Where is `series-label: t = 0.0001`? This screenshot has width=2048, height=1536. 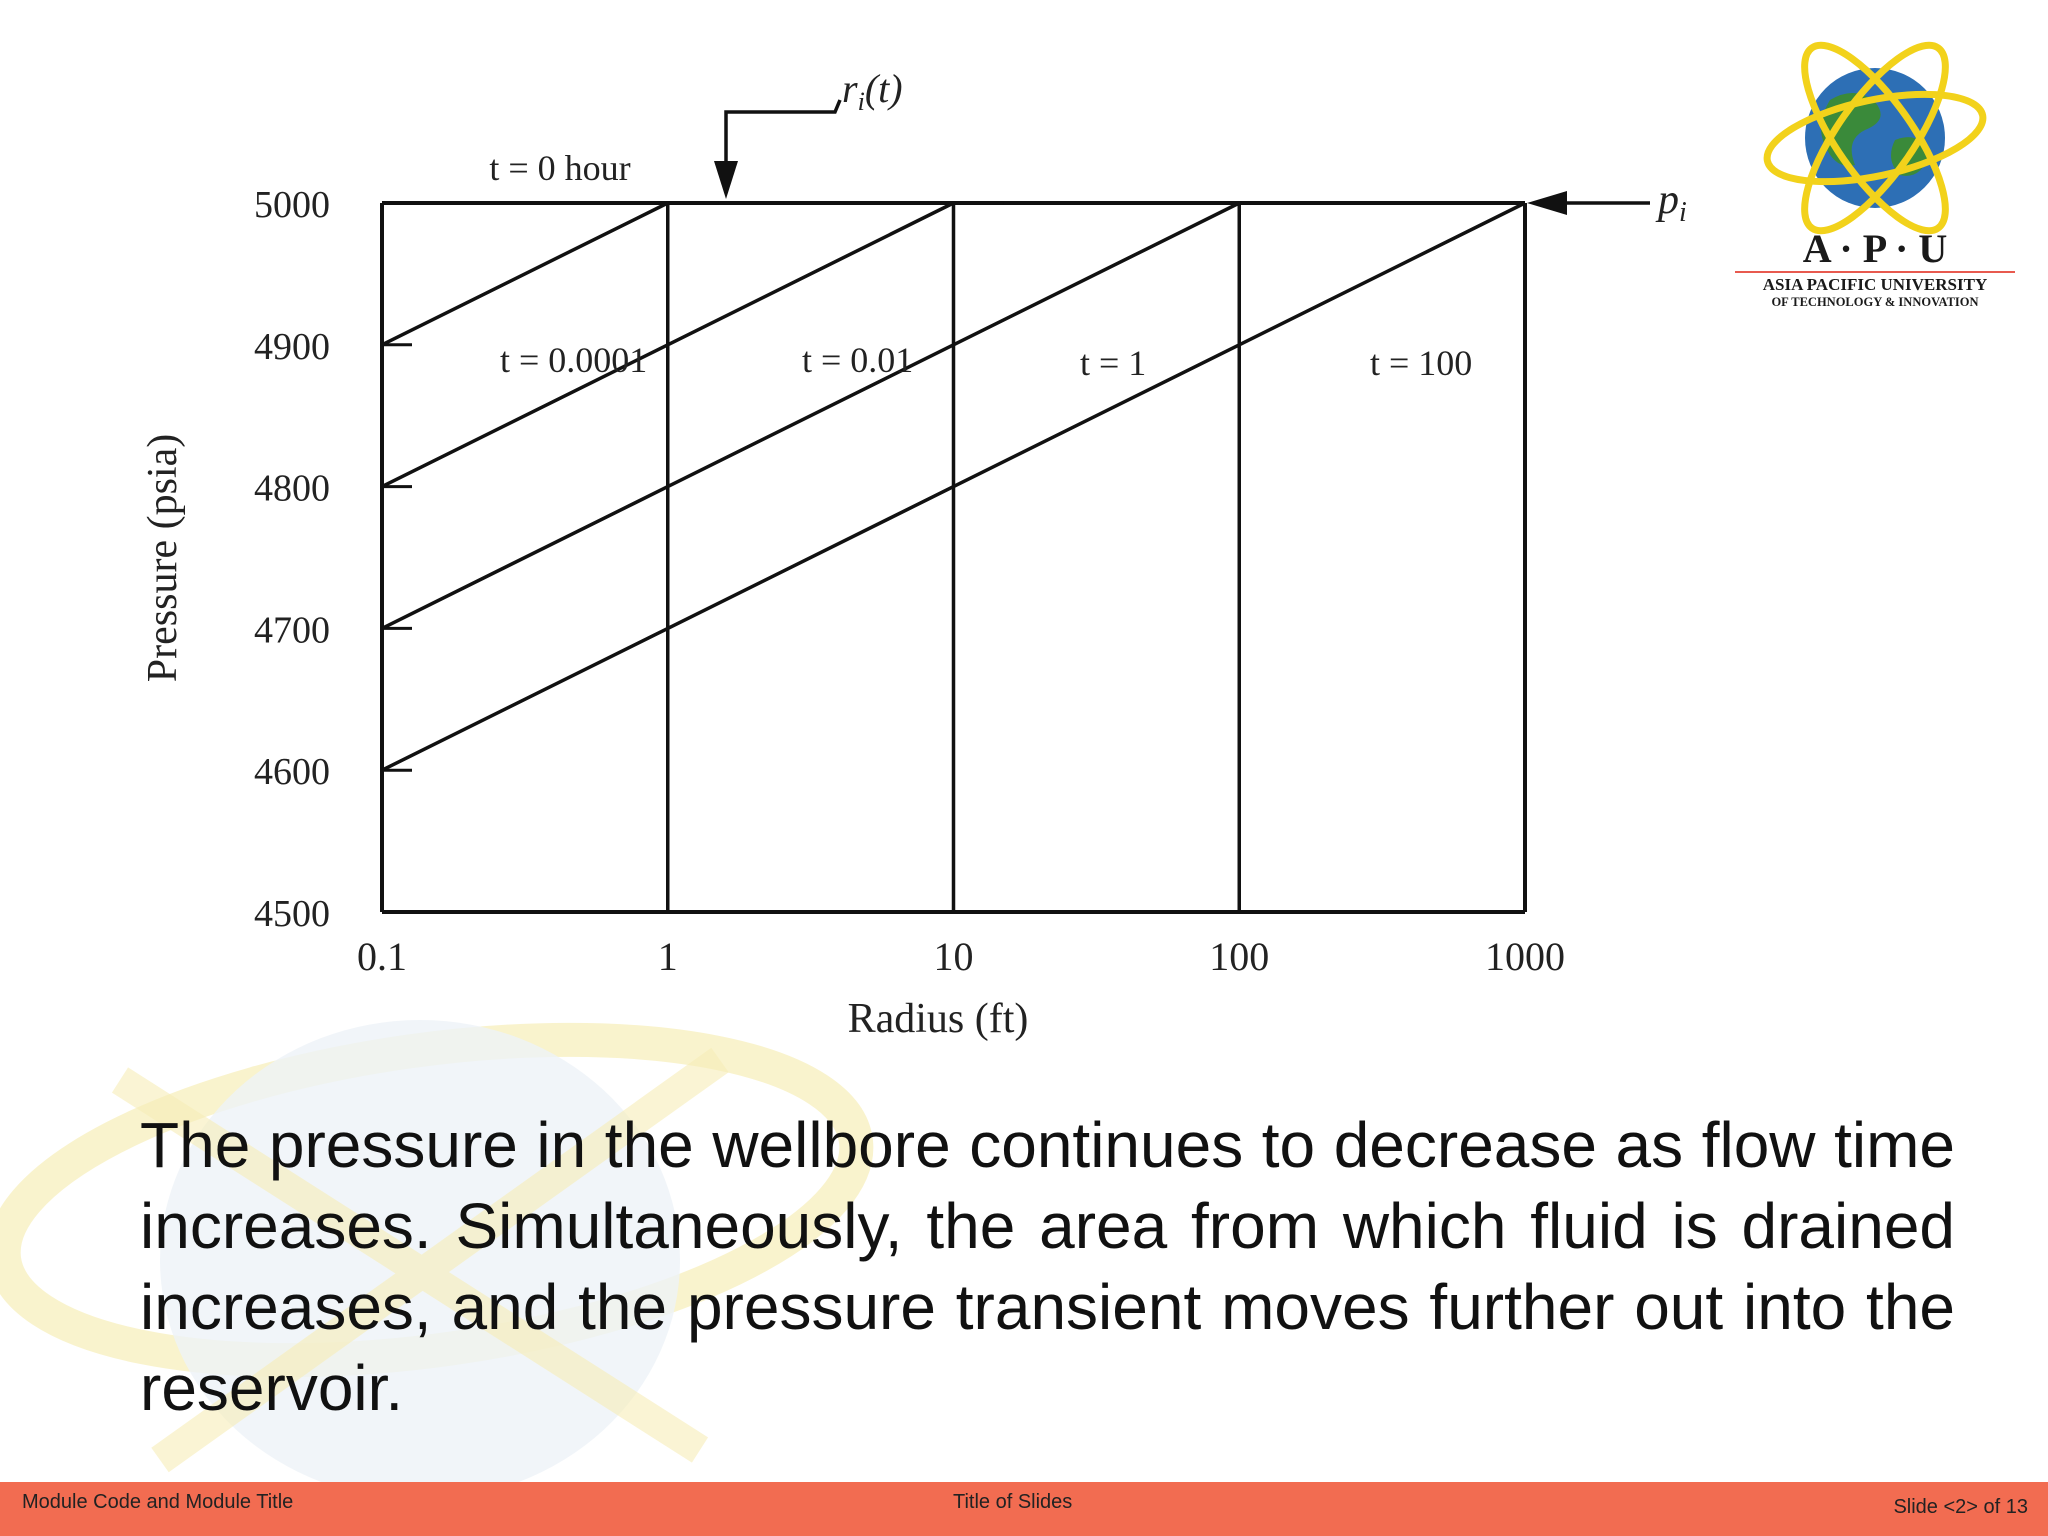 series-label: t = 0.0001 is located at coordinates (573, 360).